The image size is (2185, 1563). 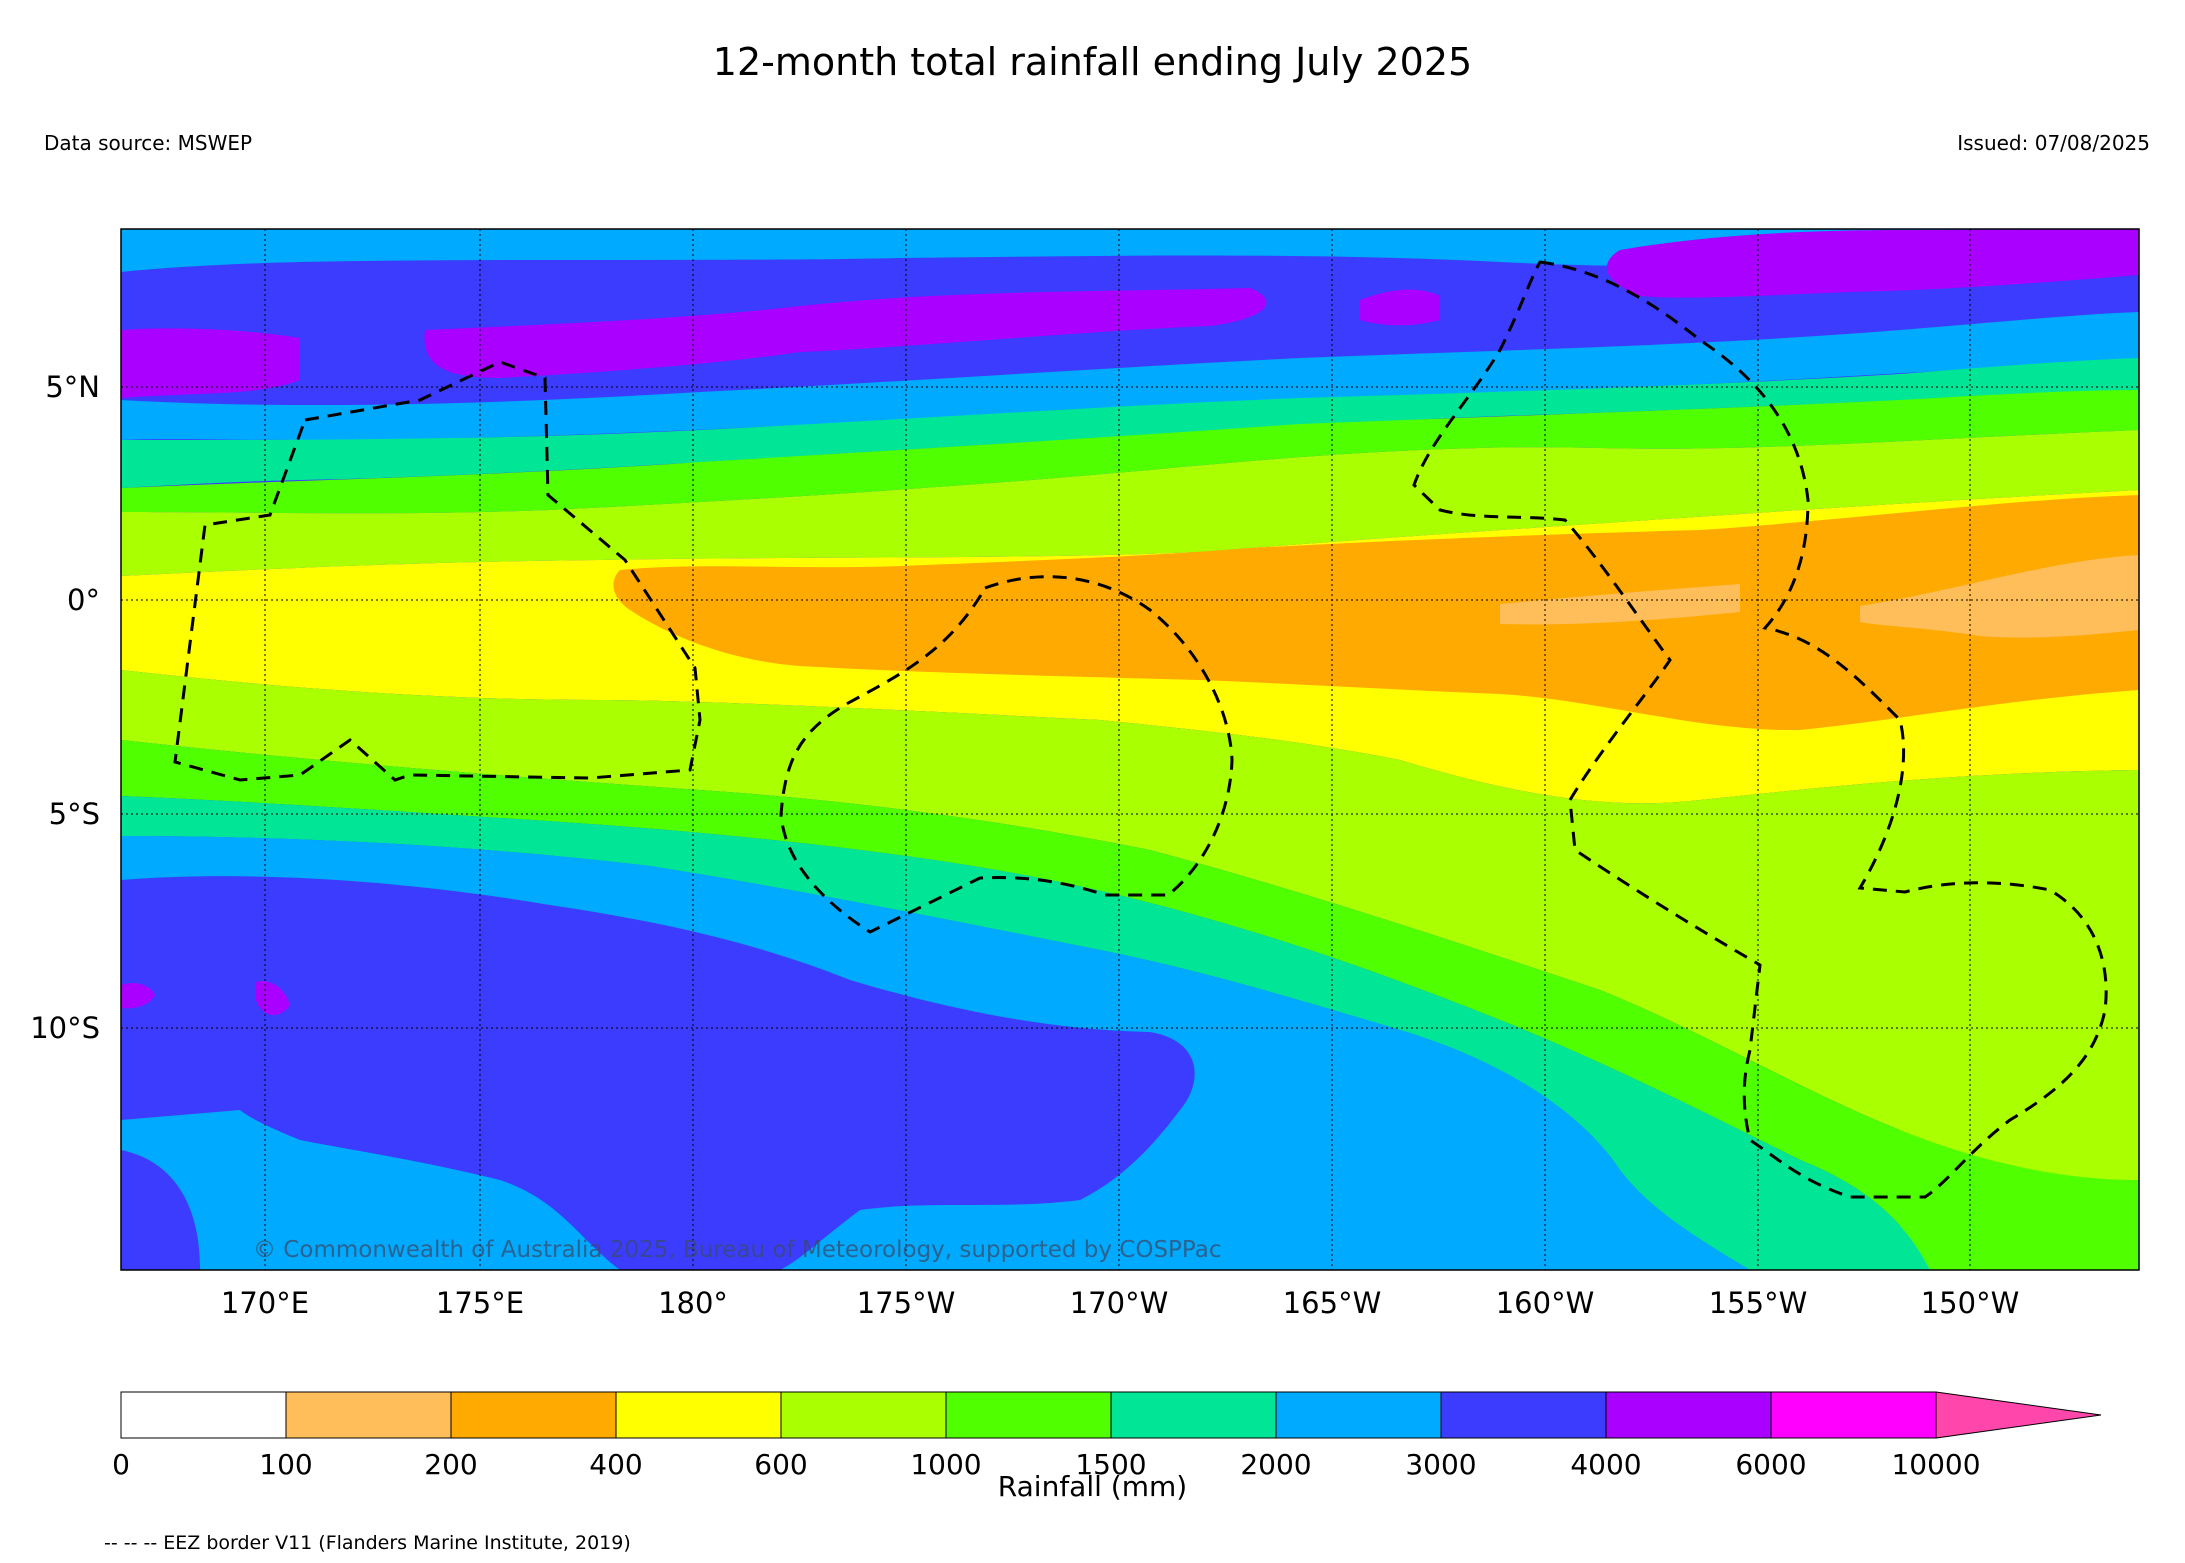 I want to click on lon-tick-175w: 175°W, so click(x=906, y=1303).